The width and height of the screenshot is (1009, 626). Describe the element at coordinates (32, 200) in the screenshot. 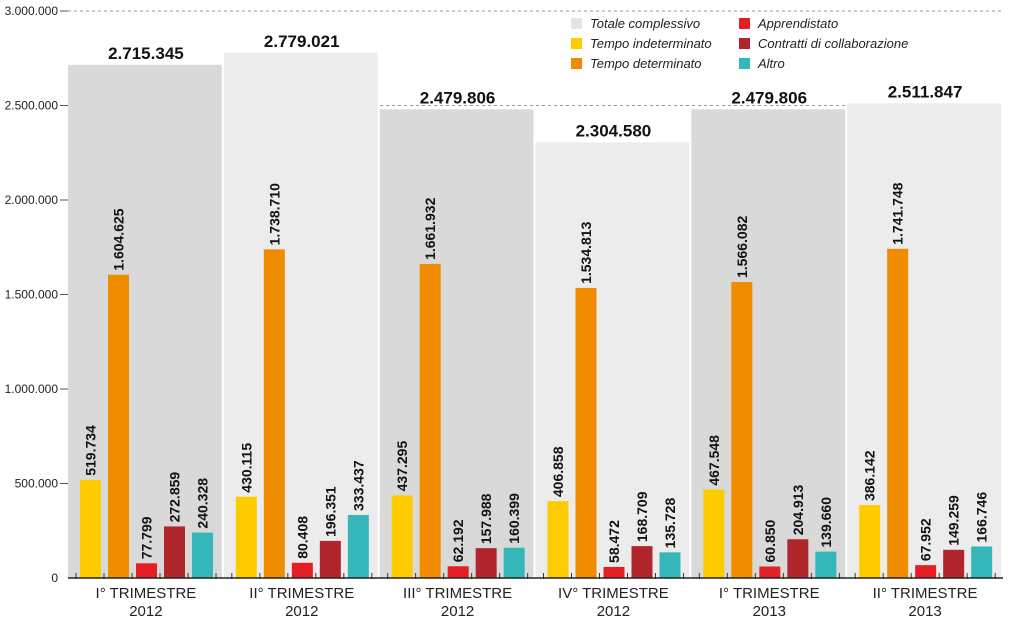

I see `y-tick-label: 2.000.000` at that location.